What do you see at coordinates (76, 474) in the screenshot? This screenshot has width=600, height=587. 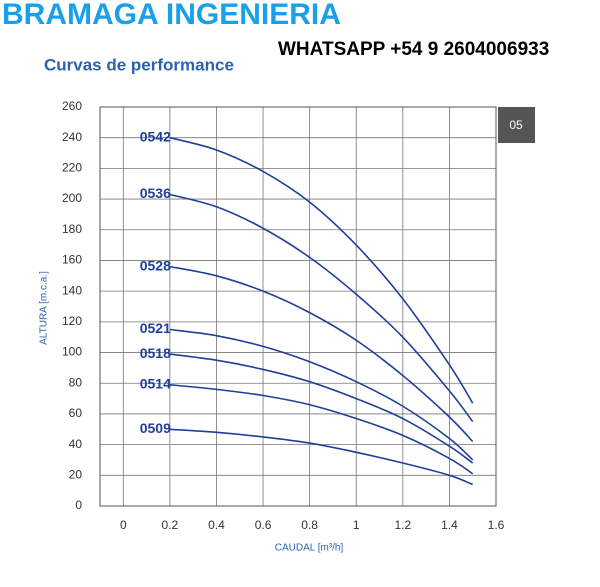 I see `y-tick-label: 20` at bounding box center [76, 474].